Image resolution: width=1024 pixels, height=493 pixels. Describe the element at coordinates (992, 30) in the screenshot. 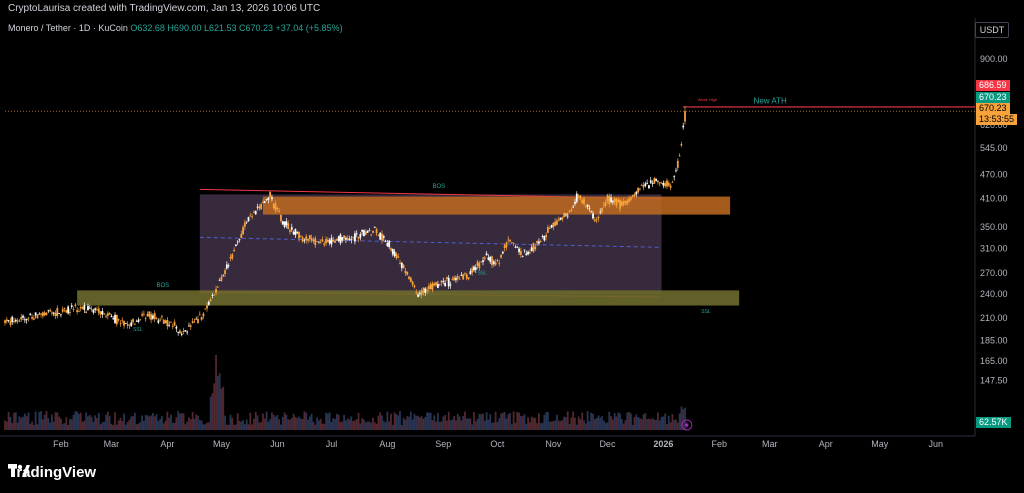

I see `currency-button: USDT` at that location.